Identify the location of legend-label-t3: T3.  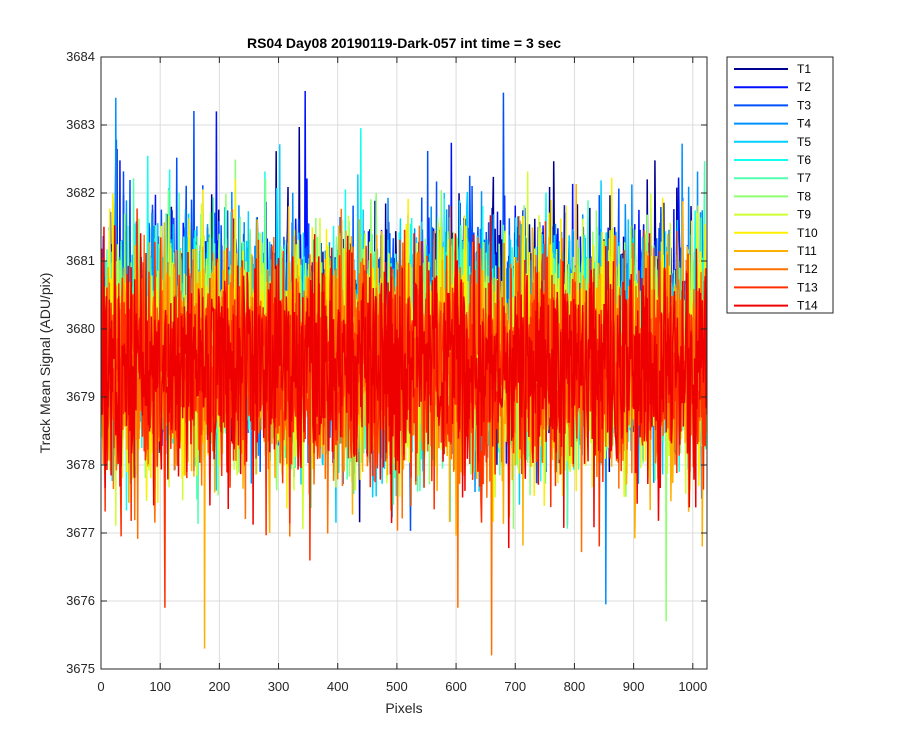
(804, 105).